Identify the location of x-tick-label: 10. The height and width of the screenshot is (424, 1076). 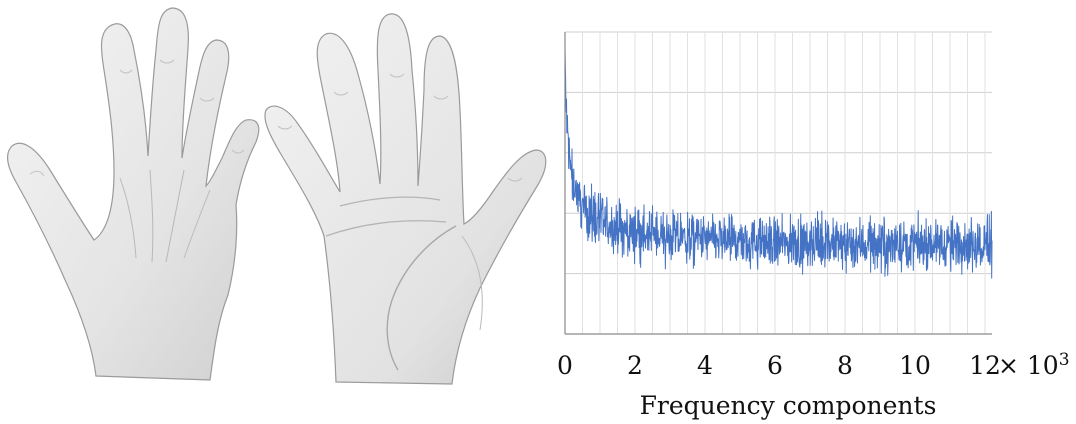
(915, 365).